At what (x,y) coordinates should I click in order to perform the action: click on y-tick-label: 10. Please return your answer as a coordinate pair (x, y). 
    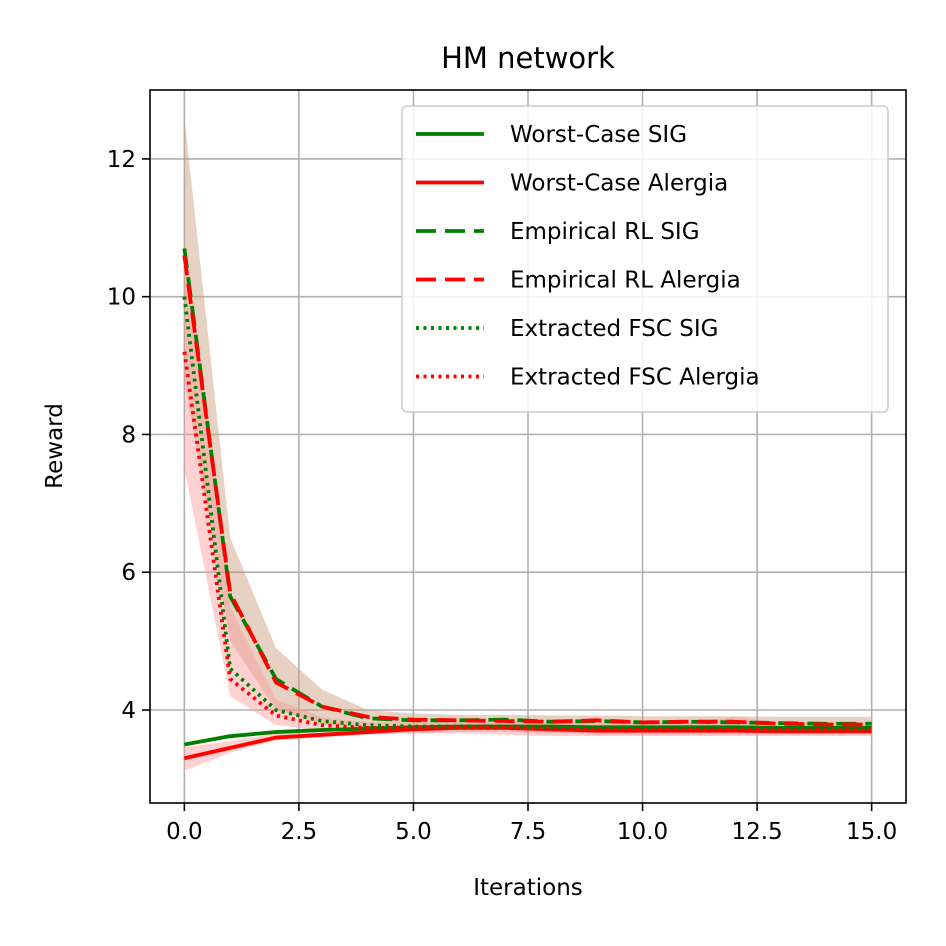
    Looking at the image, I should click on (121, 298).